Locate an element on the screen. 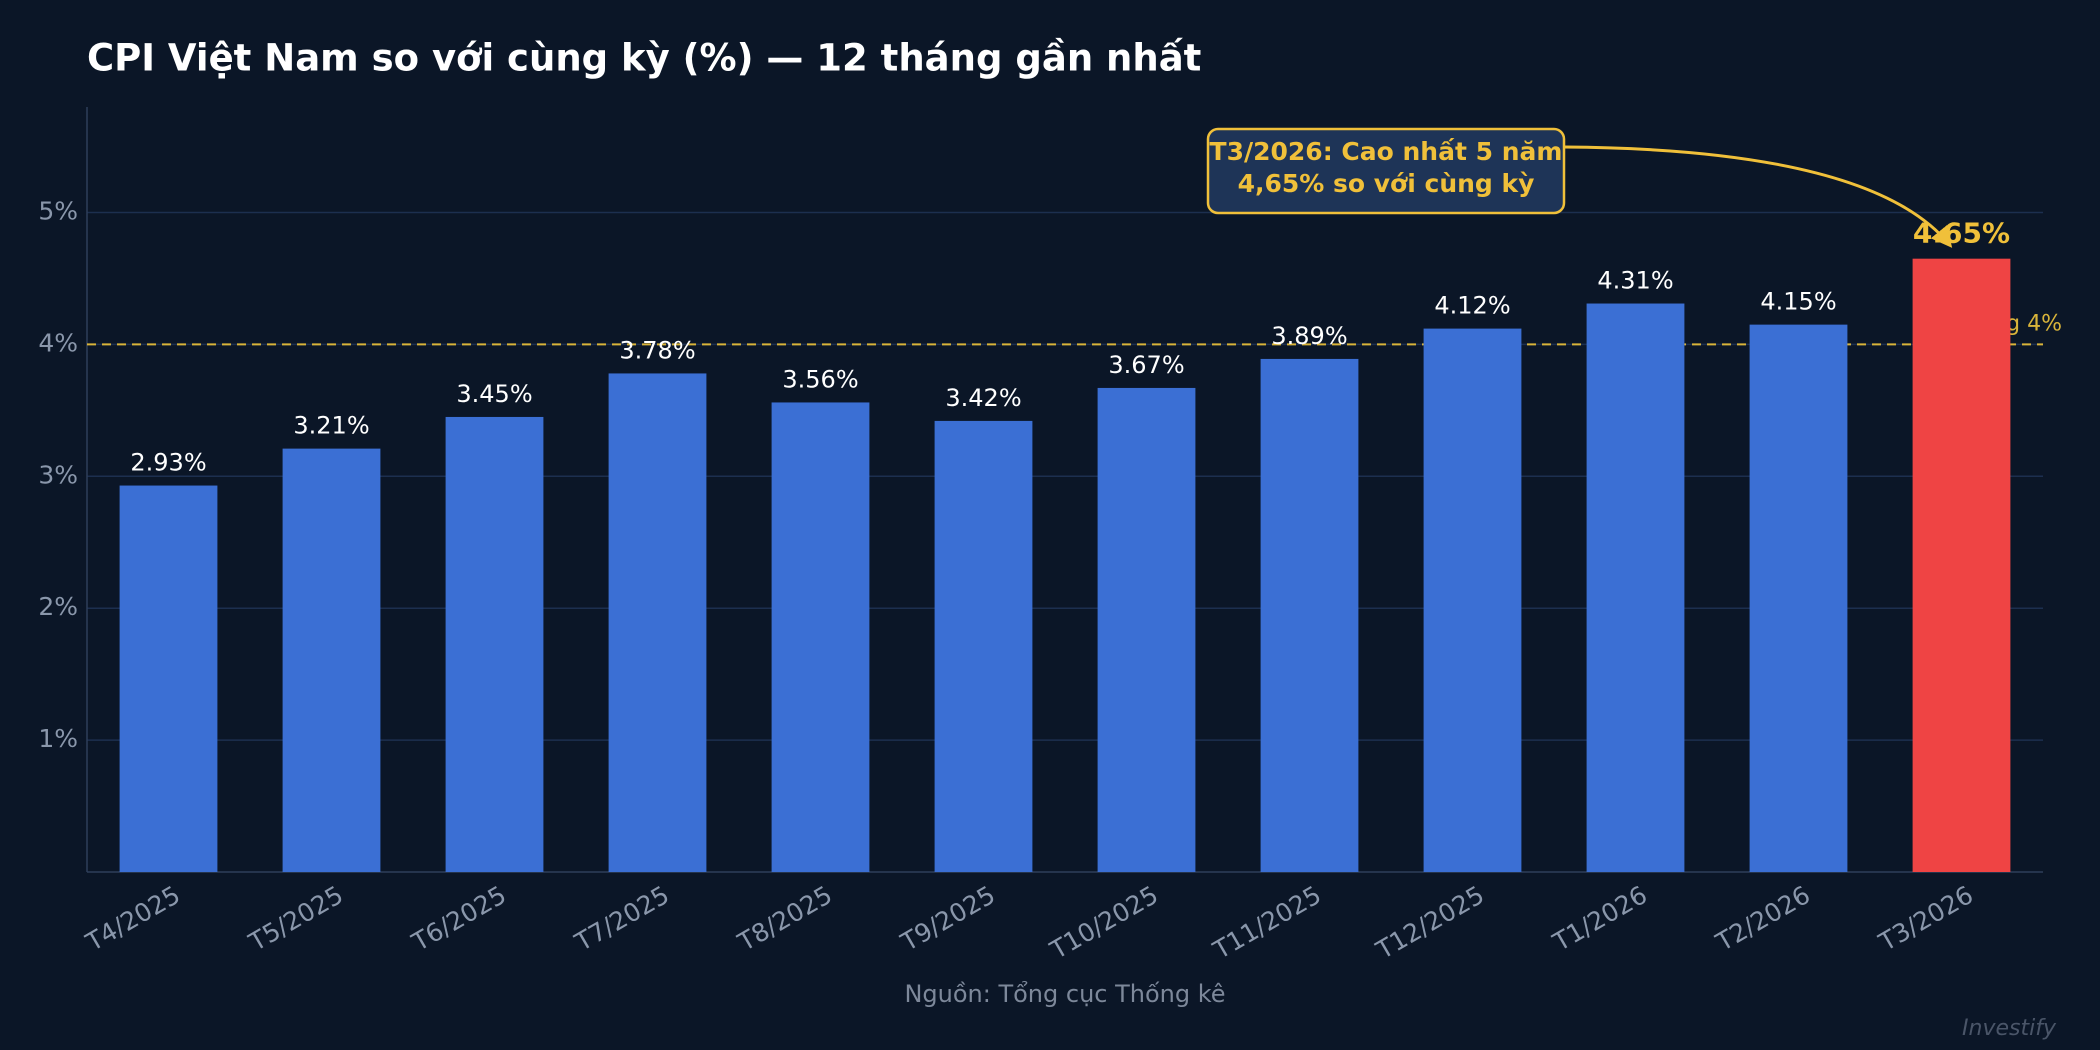 The width and height of the screenshot is (2100, 1050). value-label: 3.67% is located at coordinates (1146, 365).